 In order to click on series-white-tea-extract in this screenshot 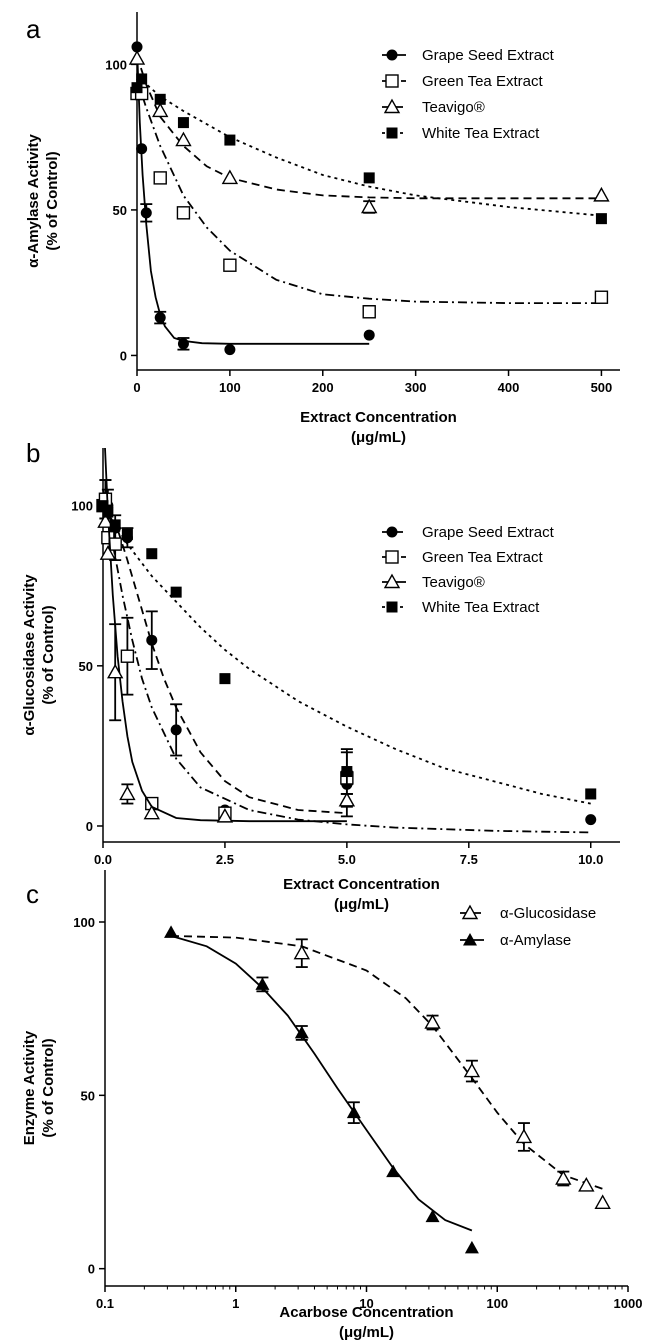, I will do `click(369, 149)`.